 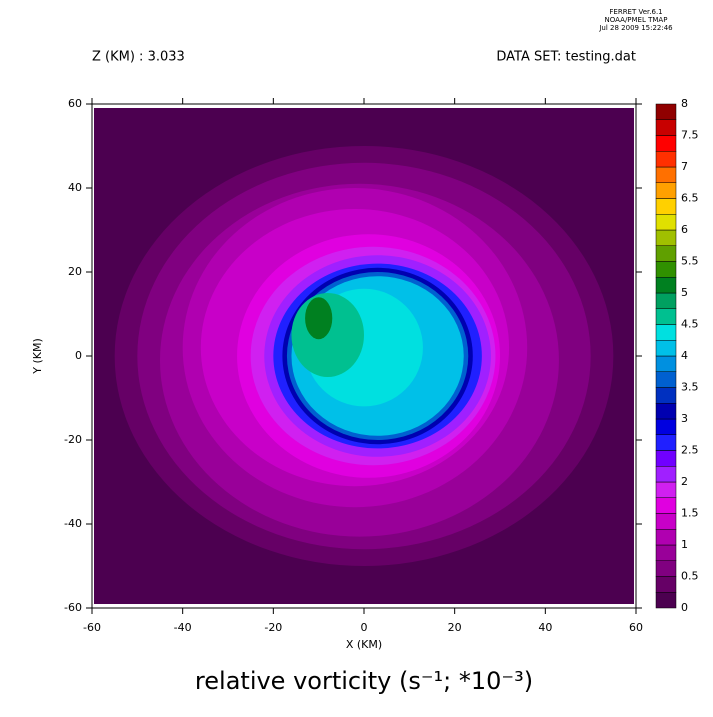 What do you see at coordinates (684, 481) in the screenshot?
I see `colorbar-label: 2` at bounding box center [684, 481].